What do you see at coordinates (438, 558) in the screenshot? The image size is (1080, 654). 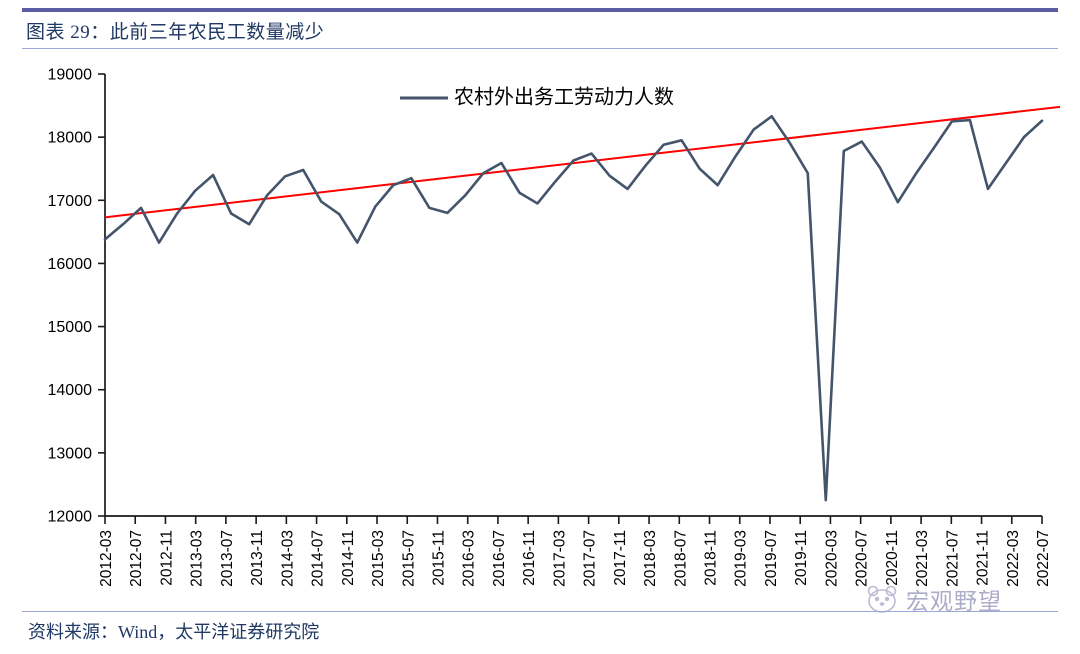 I see `x-tick-label: 2015-11` at bounding box center [438, 558].